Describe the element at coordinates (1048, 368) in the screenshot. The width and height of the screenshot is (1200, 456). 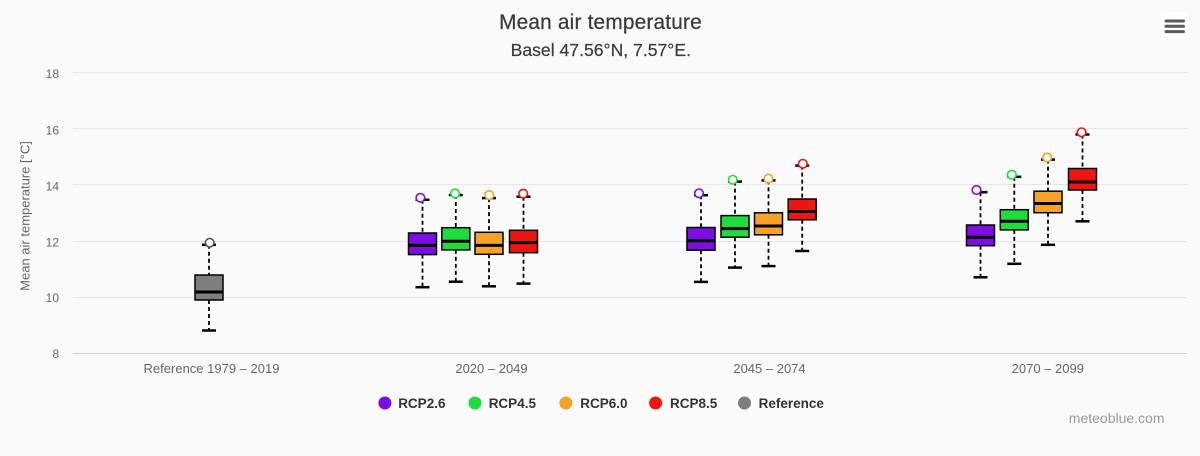
I see `svg-text: 2070 – 2099` at that location.